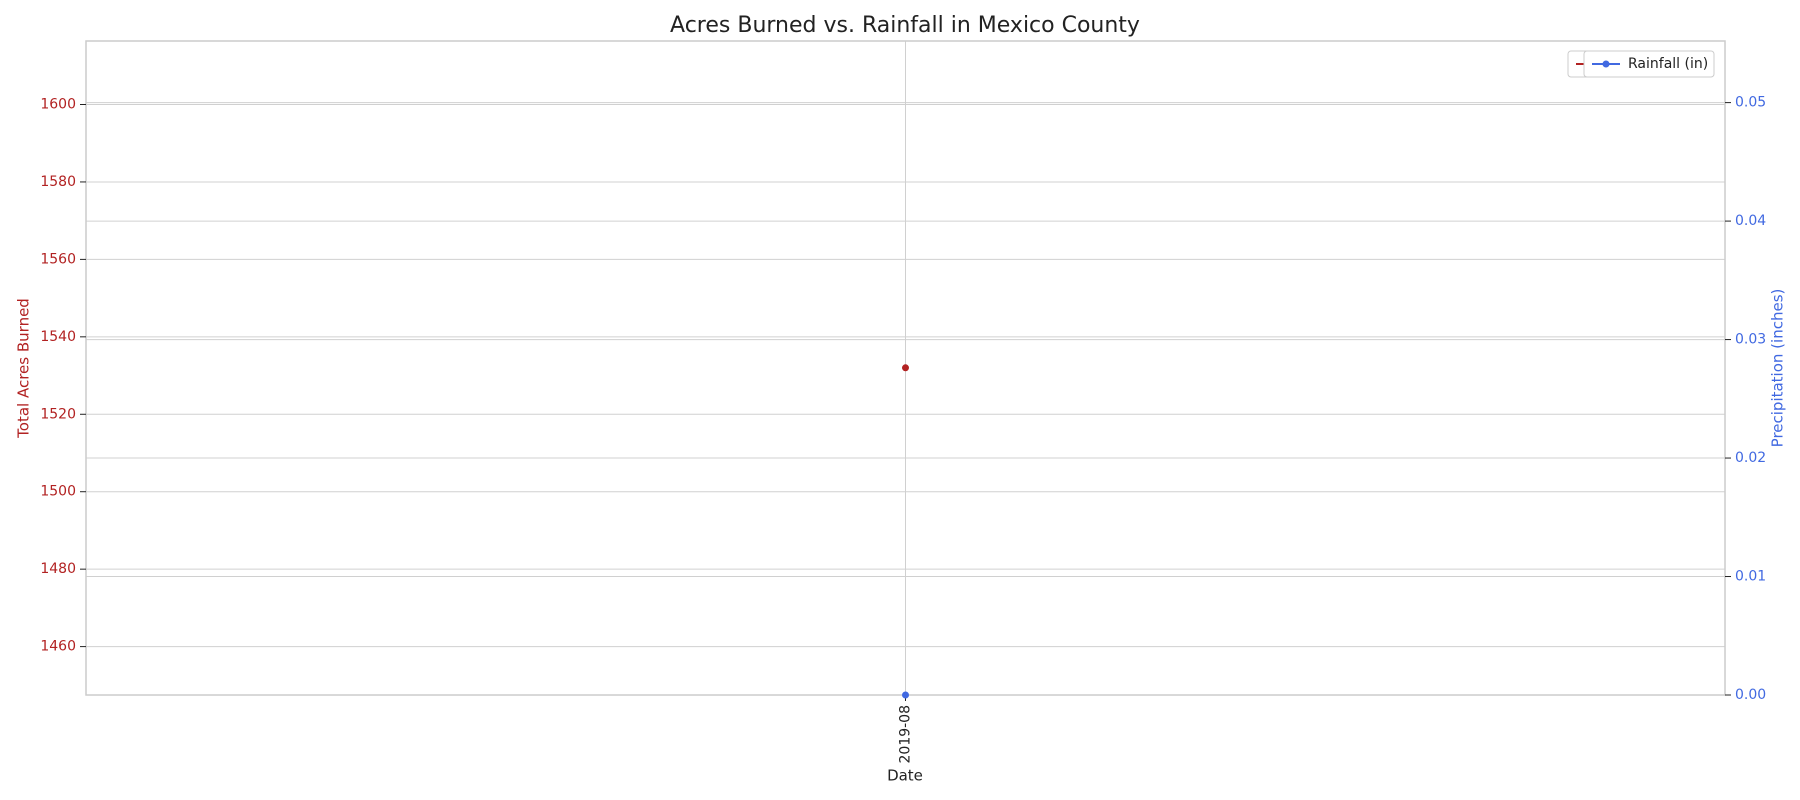 This screenshot has height=800, width=1800. Describe the element at coordinates (58, 647) in the screenshot. I see `y-tick-label: 1460` at that location.